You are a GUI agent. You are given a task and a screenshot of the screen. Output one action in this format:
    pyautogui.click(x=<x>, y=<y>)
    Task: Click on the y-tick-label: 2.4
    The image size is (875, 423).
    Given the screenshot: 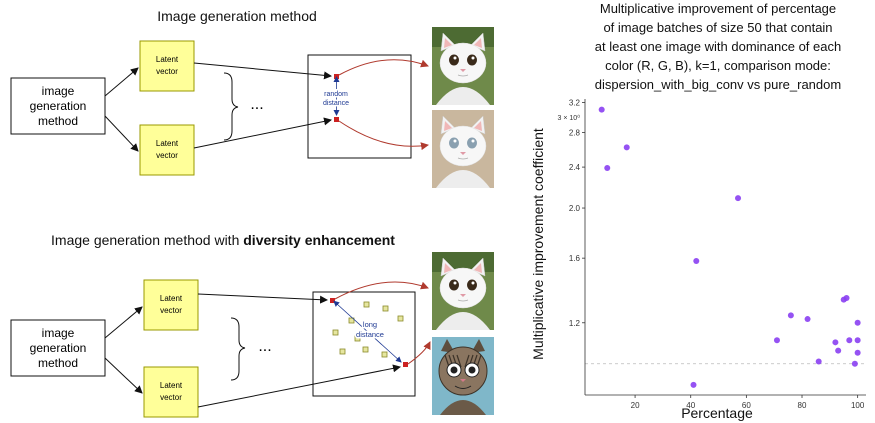 What is the action you would take?
    pyautogui.click(x=575, y=167)
    